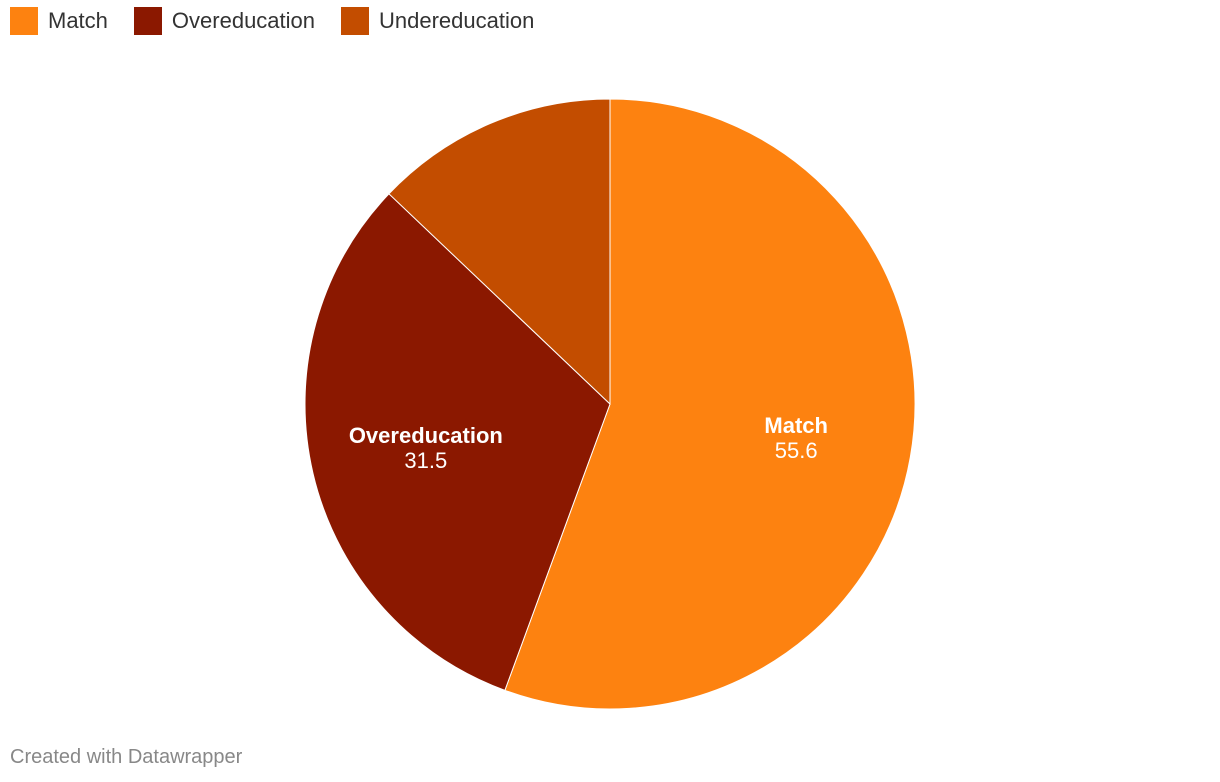 The height and width of the screenshot is (782, 1220). I want to click on legend-item-match: Match, so click(59, 21).